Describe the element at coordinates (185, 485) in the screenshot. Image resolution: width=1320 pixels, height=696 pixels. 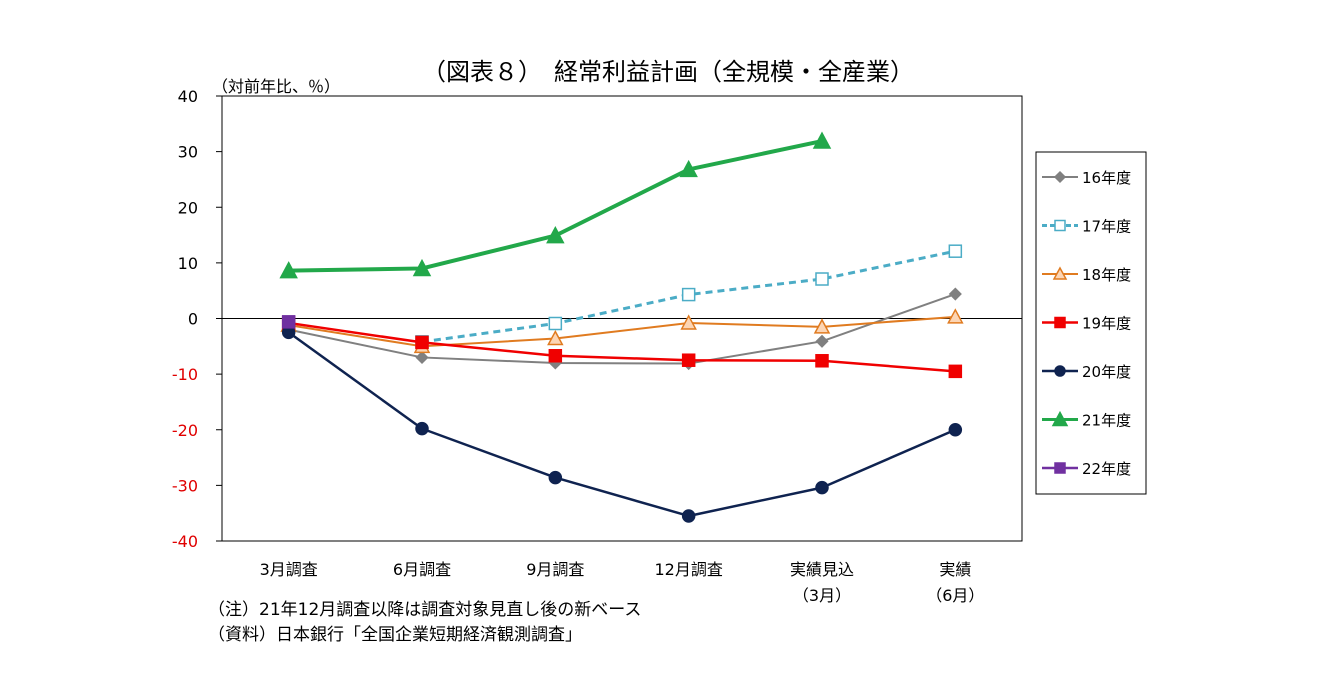
I see `y-tick-label: -30` at that location.